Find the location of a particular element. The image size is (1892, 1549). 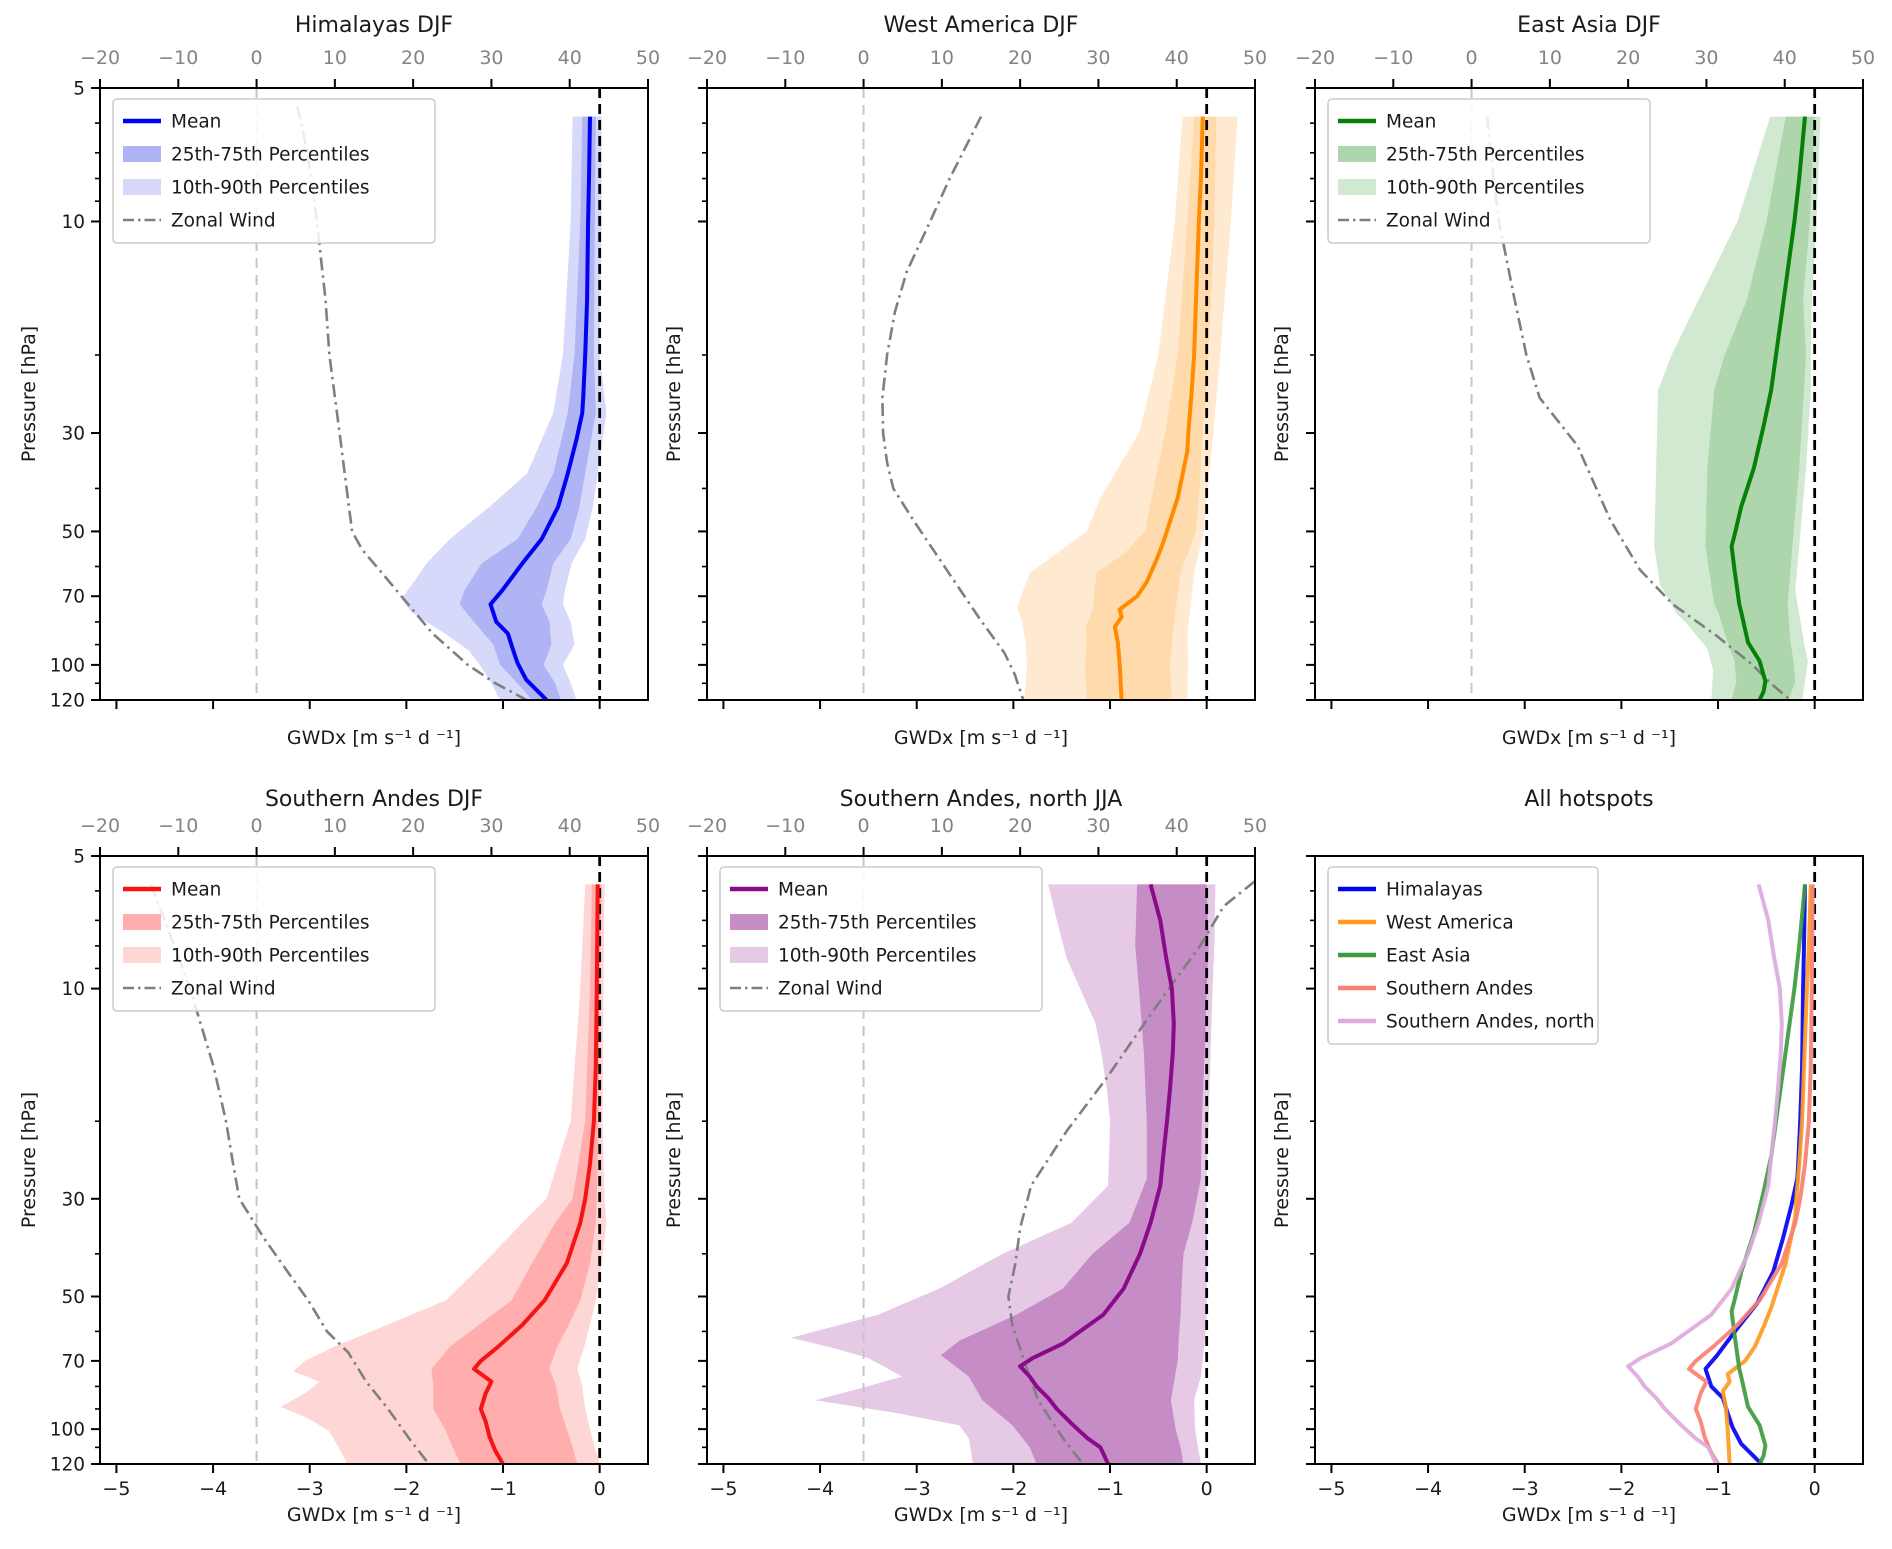

legend-label: Zonal Wind is located at coordinates (1438, 221).